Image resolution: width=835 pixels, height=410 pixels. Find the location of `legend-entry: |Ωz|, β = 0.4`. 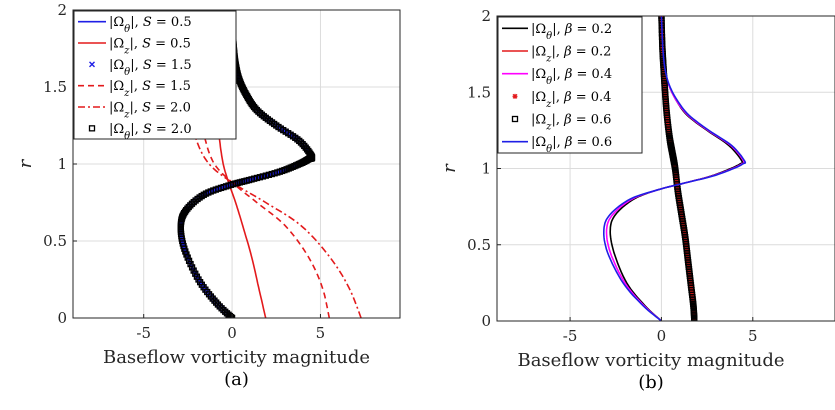

legend-entry: |Ωz|, β = 0.4 is located at coordinates (571, 100).